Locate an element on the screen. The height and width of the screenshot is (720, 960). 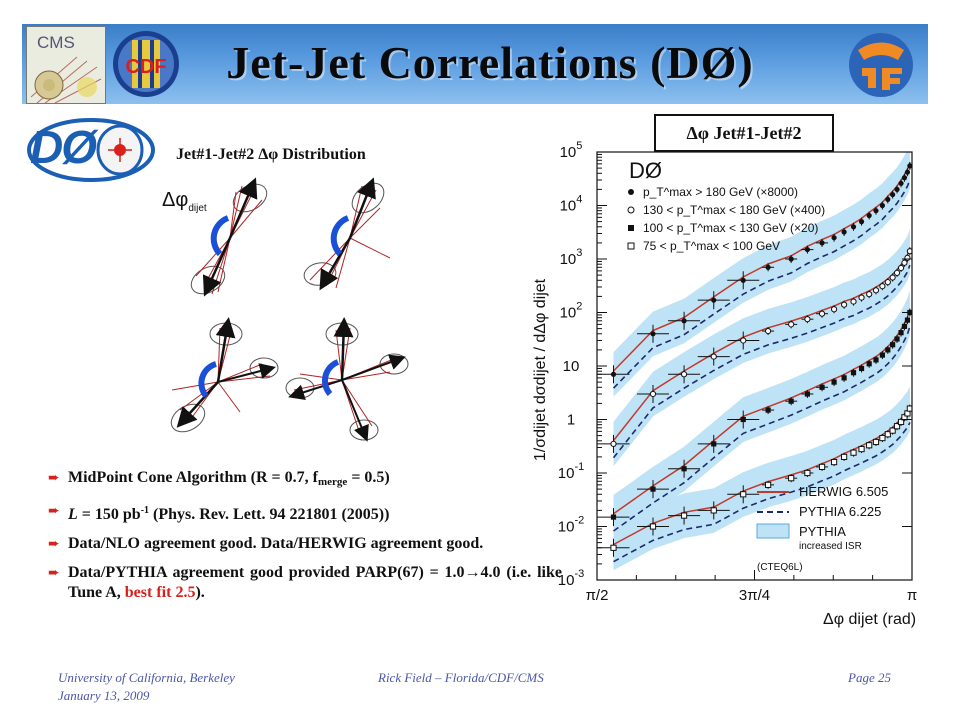
legend-label: 130 < p_T^max < 180 GeV (×400) is located at coordinates (734, 210).